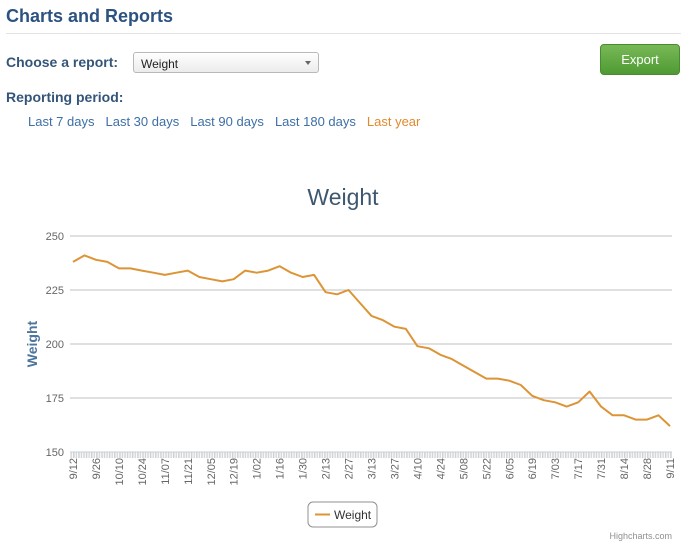  I want to click on page-title: Charts and Reports, so click(90, 16).